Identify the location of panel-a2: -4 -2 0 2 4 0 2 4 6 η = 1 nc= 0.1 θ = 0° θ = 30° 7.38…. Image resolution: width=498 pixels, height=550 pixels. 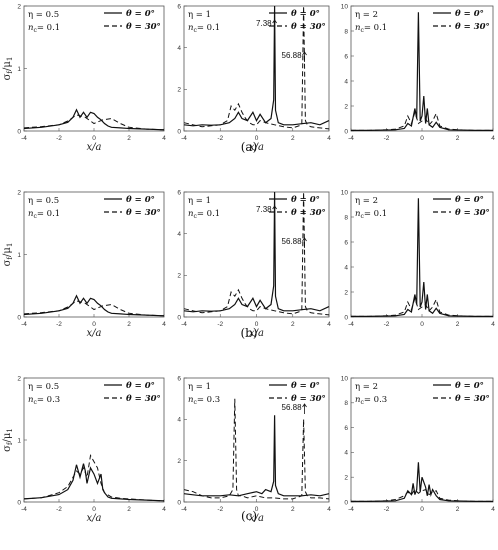
(254, 78).